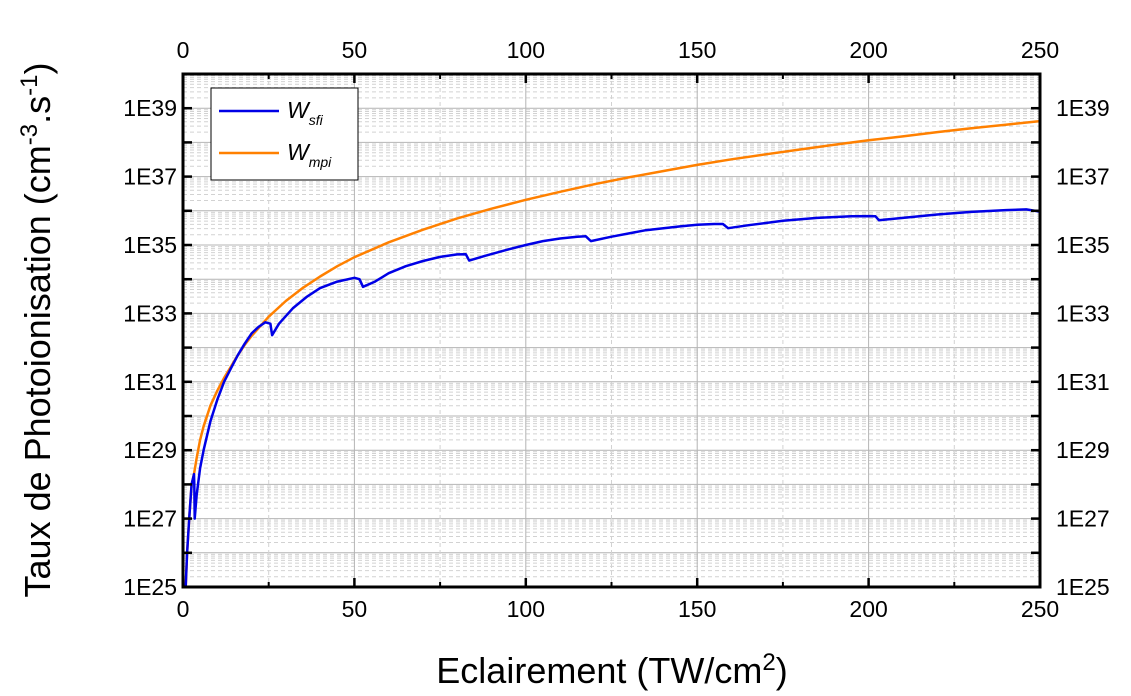 This screenshot has height=696, width=1131. Describe the element at coordinates (183, 609) in the screenshot. I see `x-tick-label: 0` at that location.